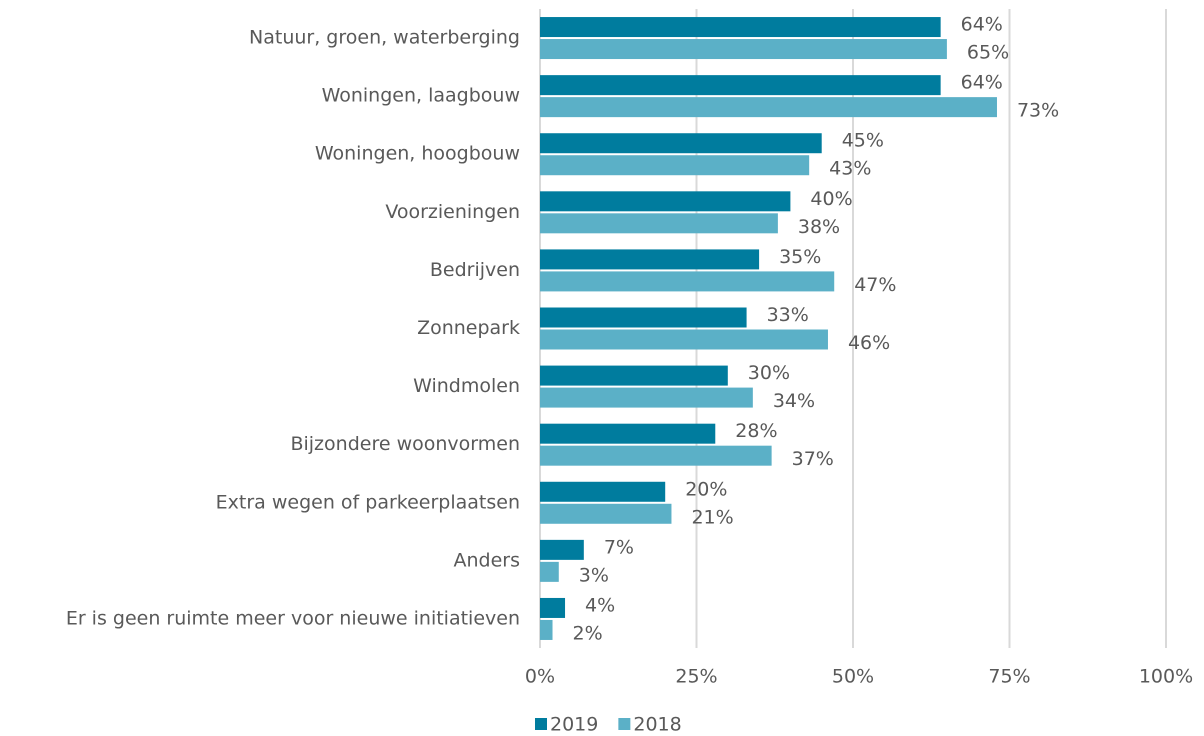 Image resolution: width=1204 pixels, height=736 pixels. Describe the element at coordinates (466, 386) in the screenshot. I see `category-label: Windmolen` at that location.